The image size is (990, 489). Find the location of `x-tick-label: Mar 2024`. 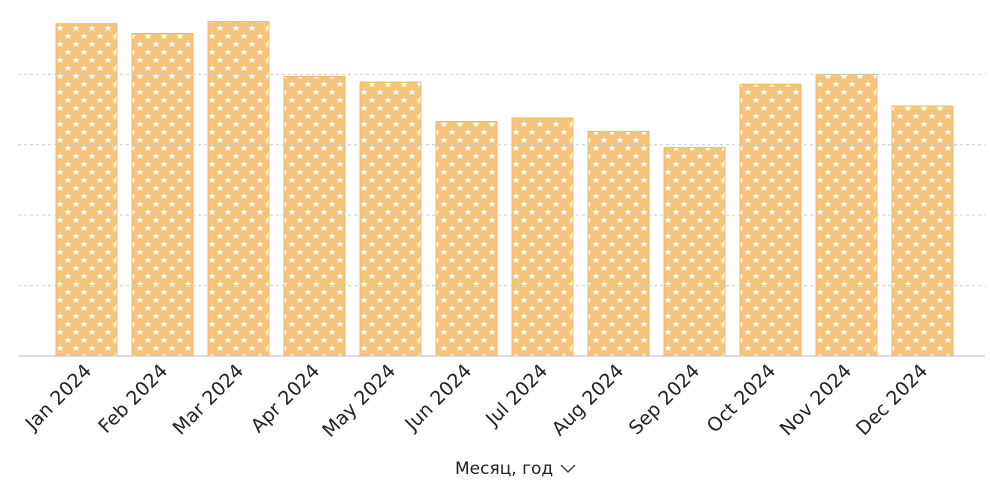

x-tick-label: Mar 2024 is located at coordinates (208, 399).